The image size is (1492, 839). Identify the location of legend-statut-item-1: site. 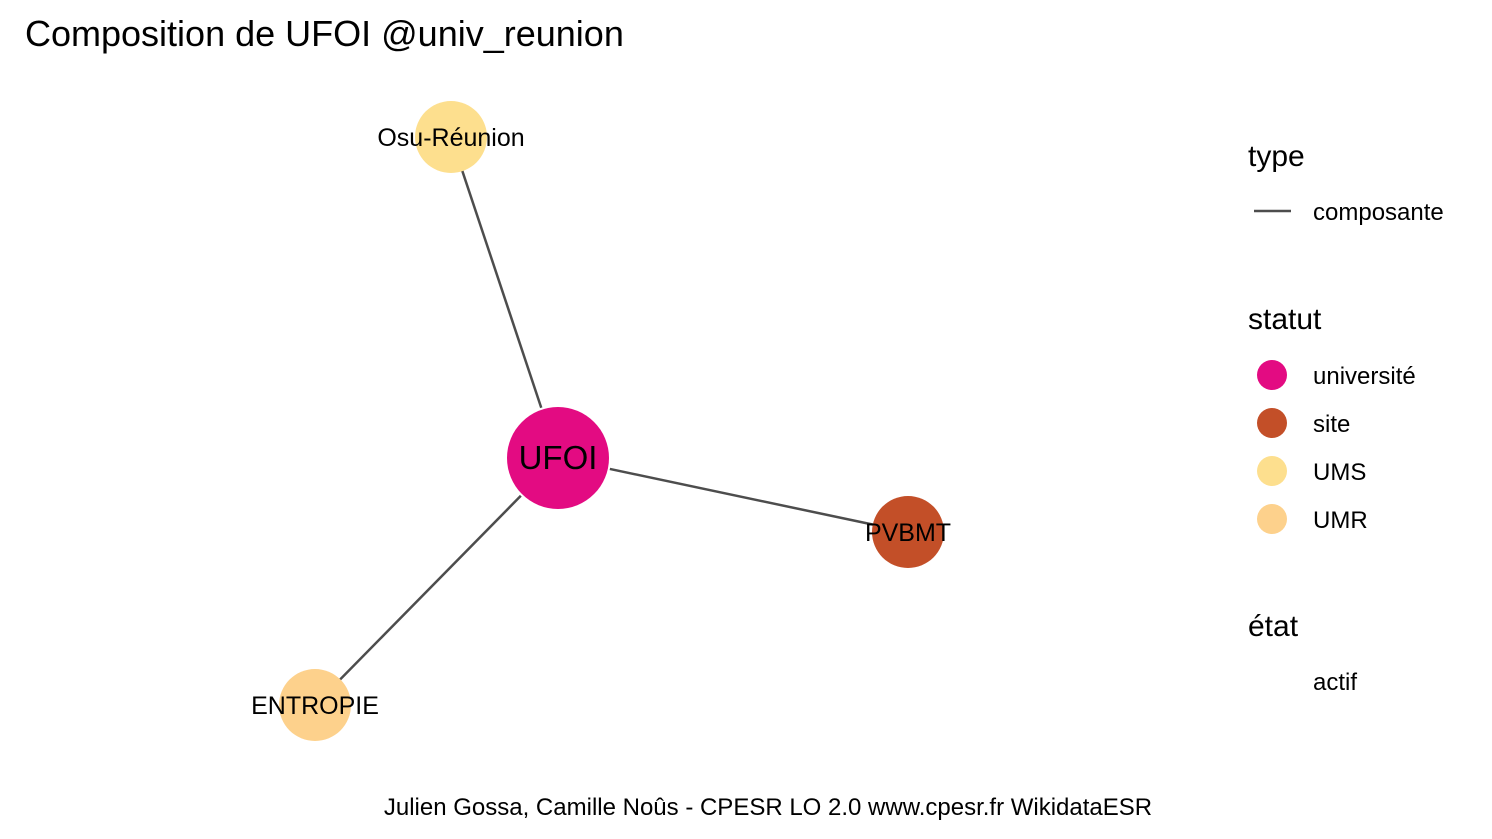
(1331, 424).